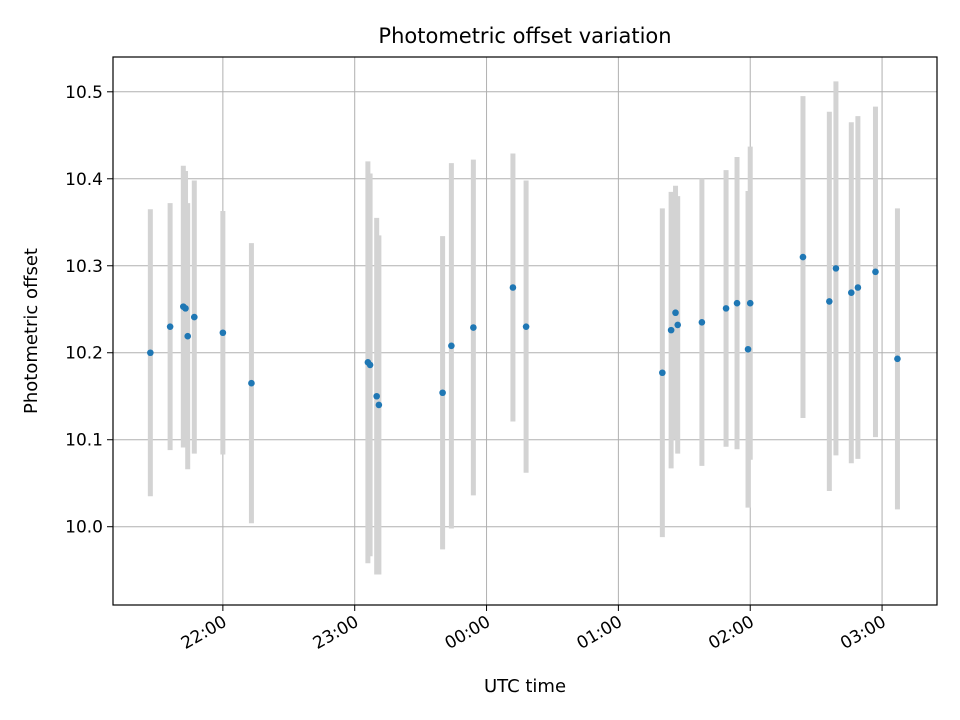 This screenshot has width=960, height=720. I want to click on y-tick-label: 10.1, so click(84, 441).